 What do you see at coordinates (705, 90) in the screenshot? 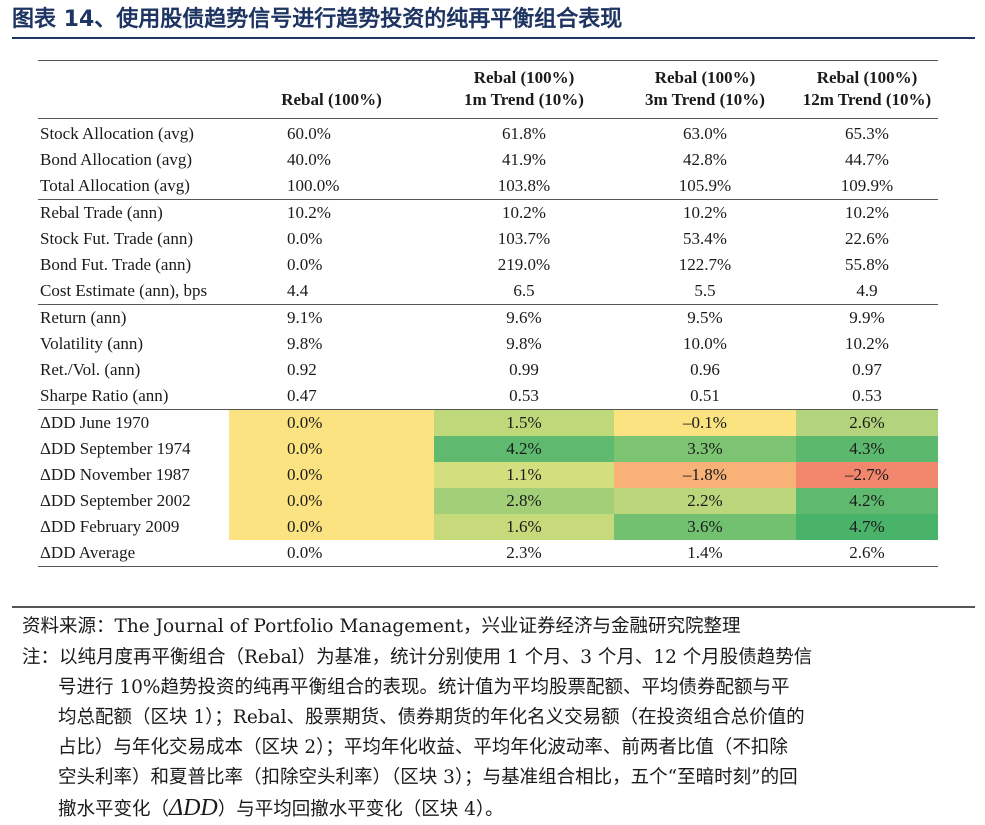
I see `header-3m-trend: Rebal (100%) 3m Trend (10%)` at bounding box center [705, 90].